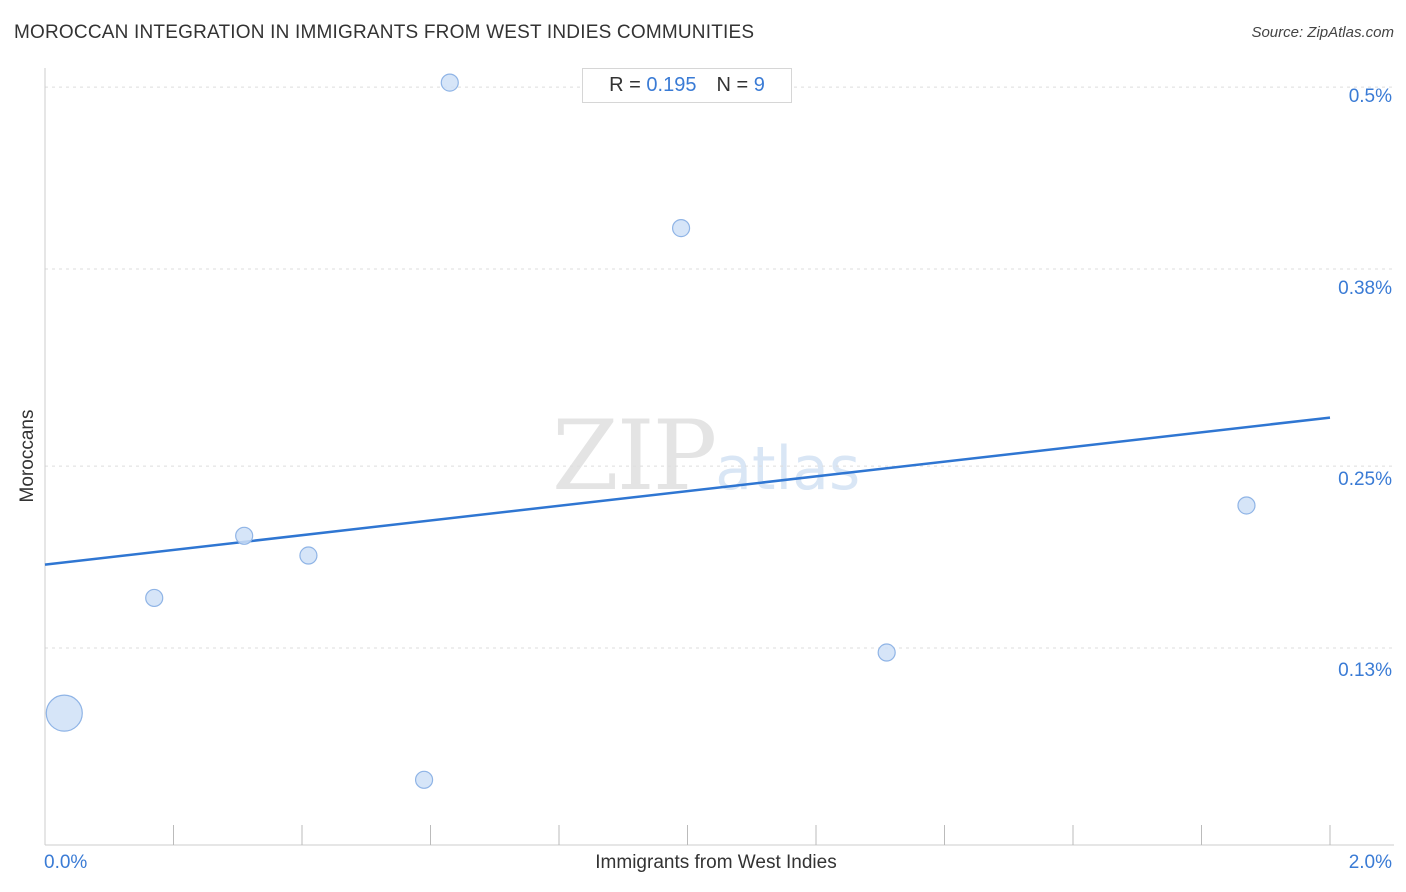 The image size is (1406, 892). I want to click on x-tick-marks, so click(752, 835).